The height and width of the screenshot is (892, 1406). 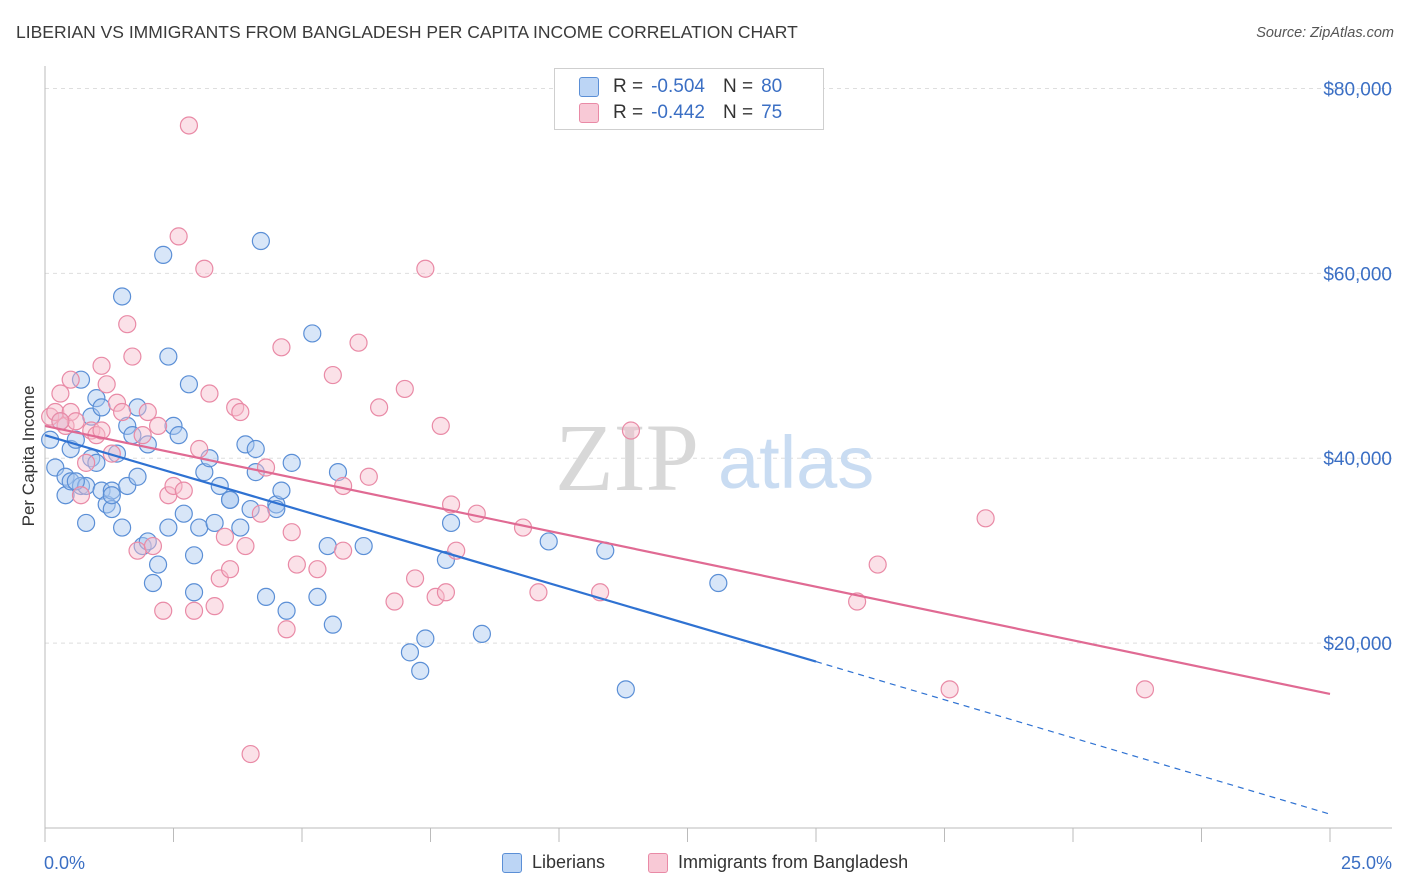 I want to click on r-label: R =, so click(x=628, y=86).